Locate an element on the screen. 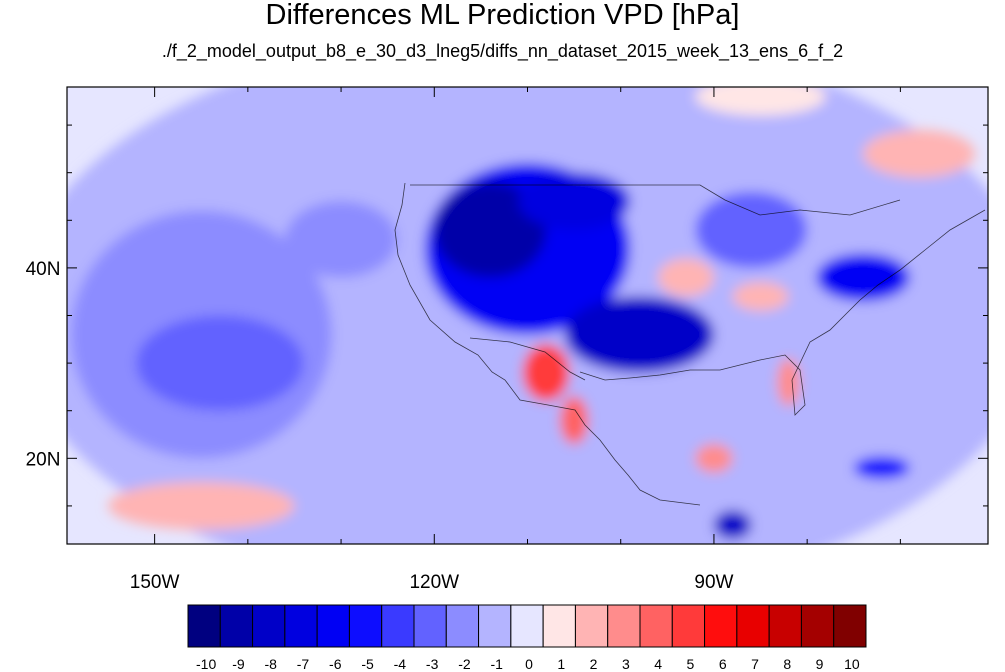  y-tick-label: 40N is located at coordinates (43, 269).